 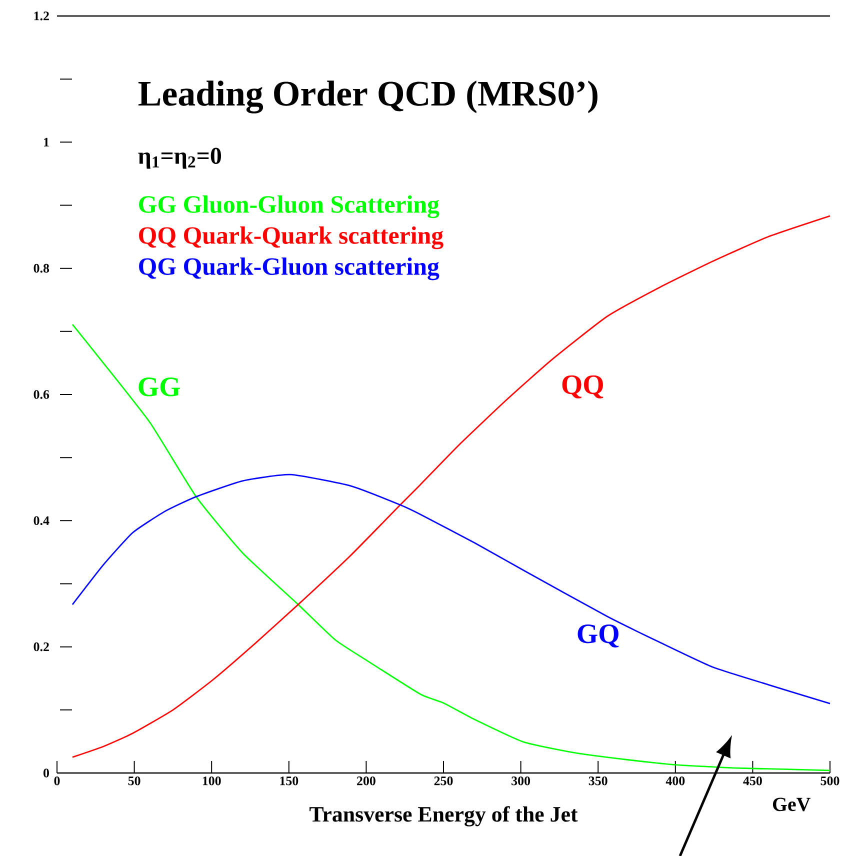 What do you see at coordinates (291, 238) in the screenshot?
I see `text: QQ Quark-Quark scattering` at bounding box center [291, 238].